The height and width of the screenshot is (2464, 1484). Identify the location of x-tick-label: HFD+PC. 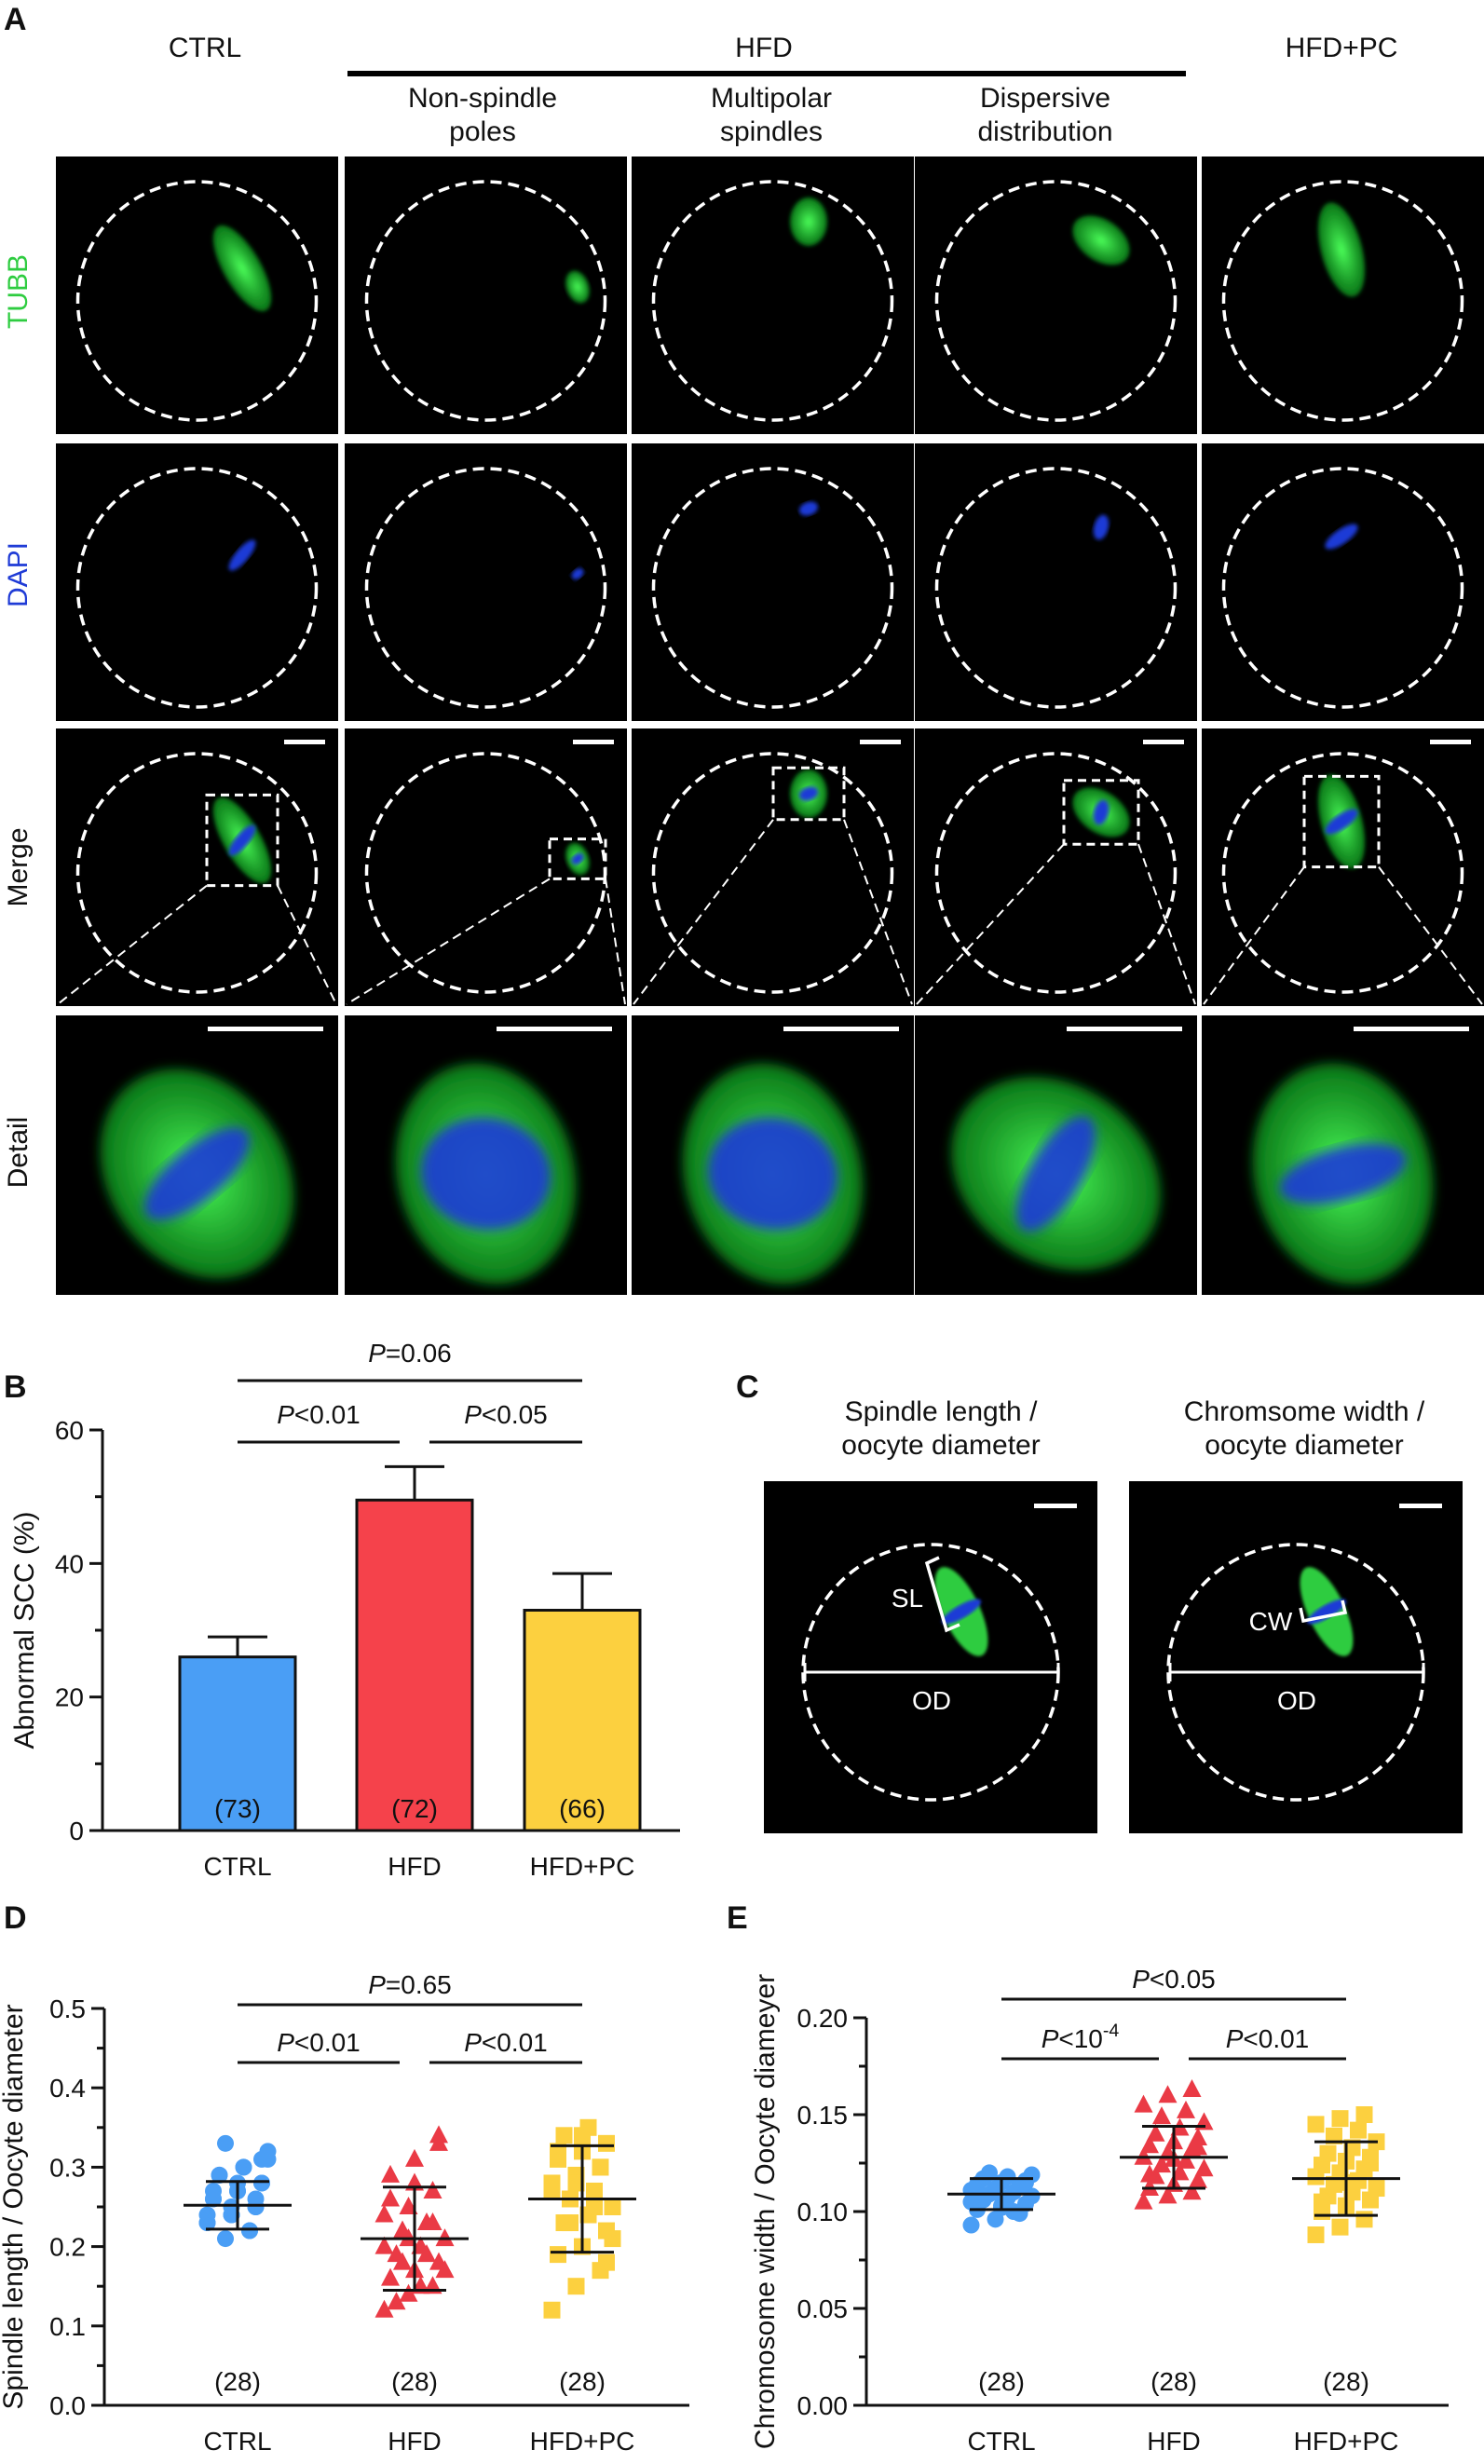
(582, 1866).